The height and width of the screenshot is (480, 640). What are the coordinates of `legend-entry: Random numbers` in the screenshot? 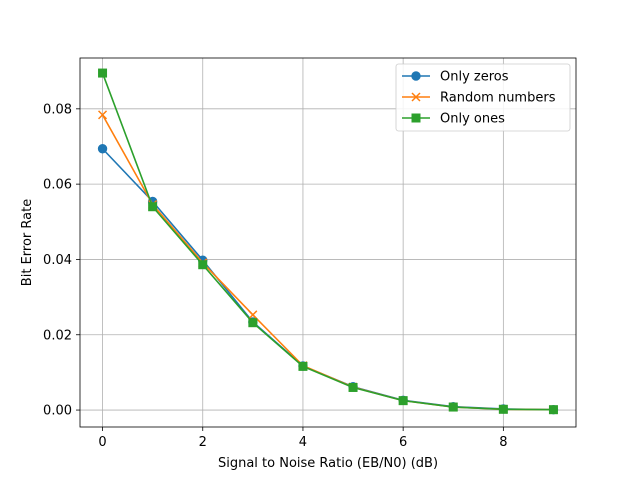 It's located at (479, 98).